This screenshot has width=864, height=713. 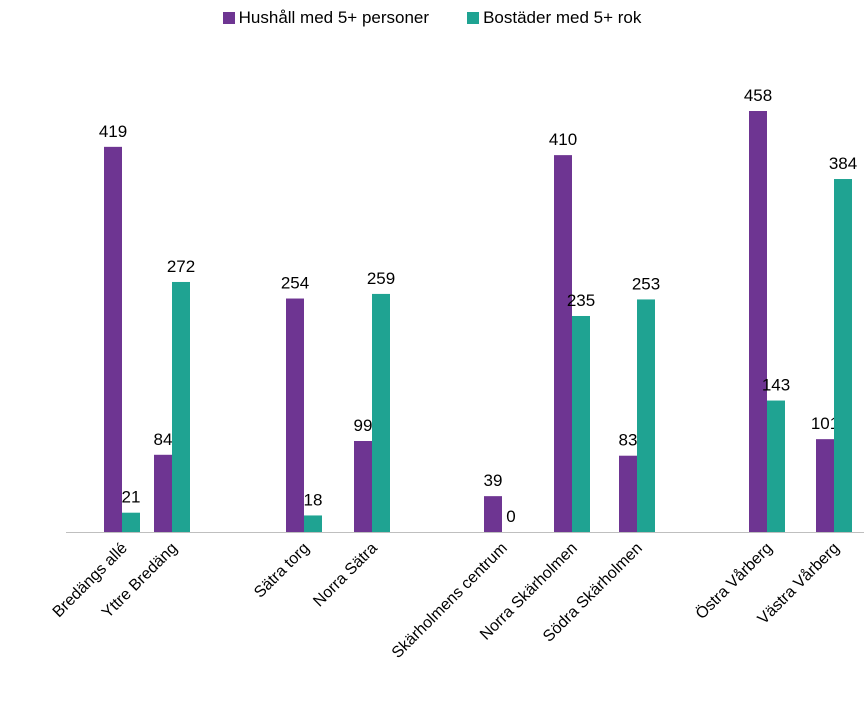 I want to click on data-label-series-2-2: 272, so click(x=181, y=266).